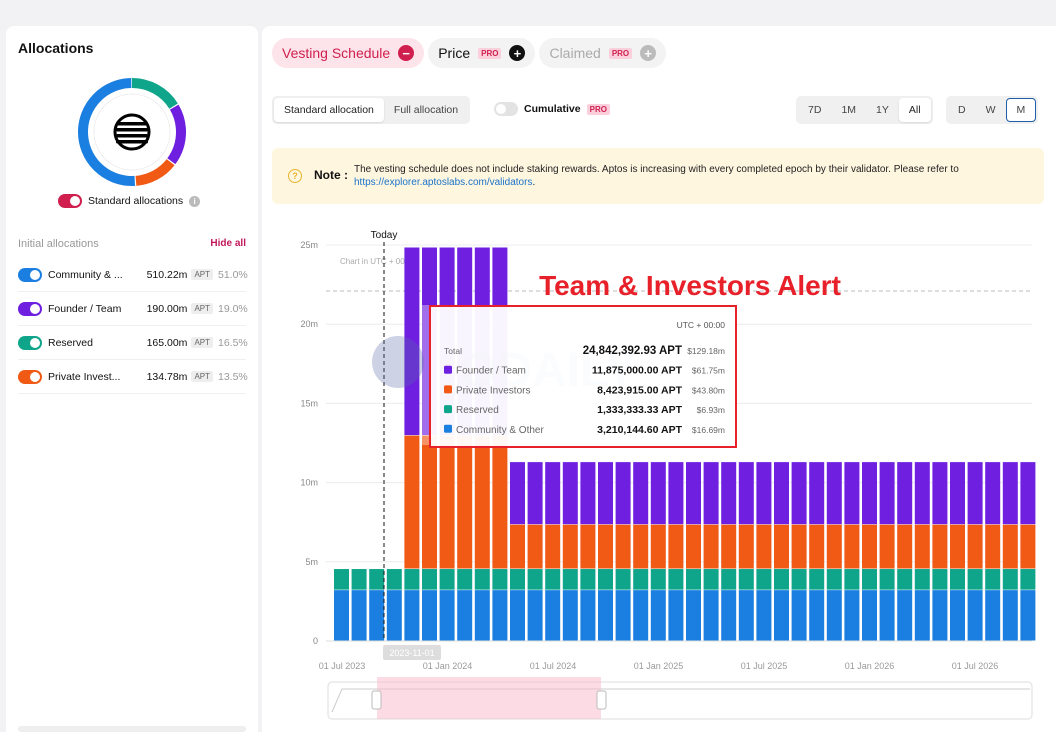 This screenshot has width=1056, height=732. What do you see at coordinates (864, 110) in the screenshot?
I see `range-switch: 7D 1M 1Y All` at bounding box center [864, 110].